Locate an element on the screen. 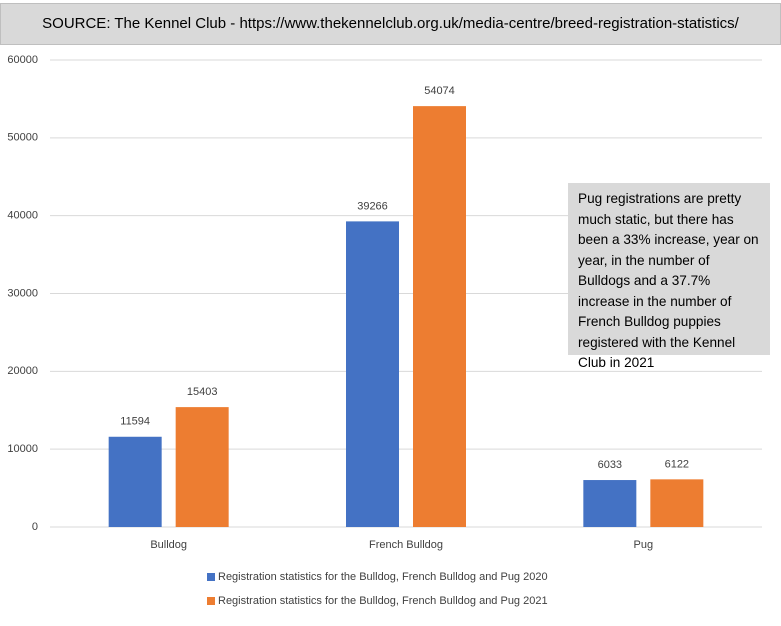  x-tick-label: Bulldog is located at coordinates (168, 545).